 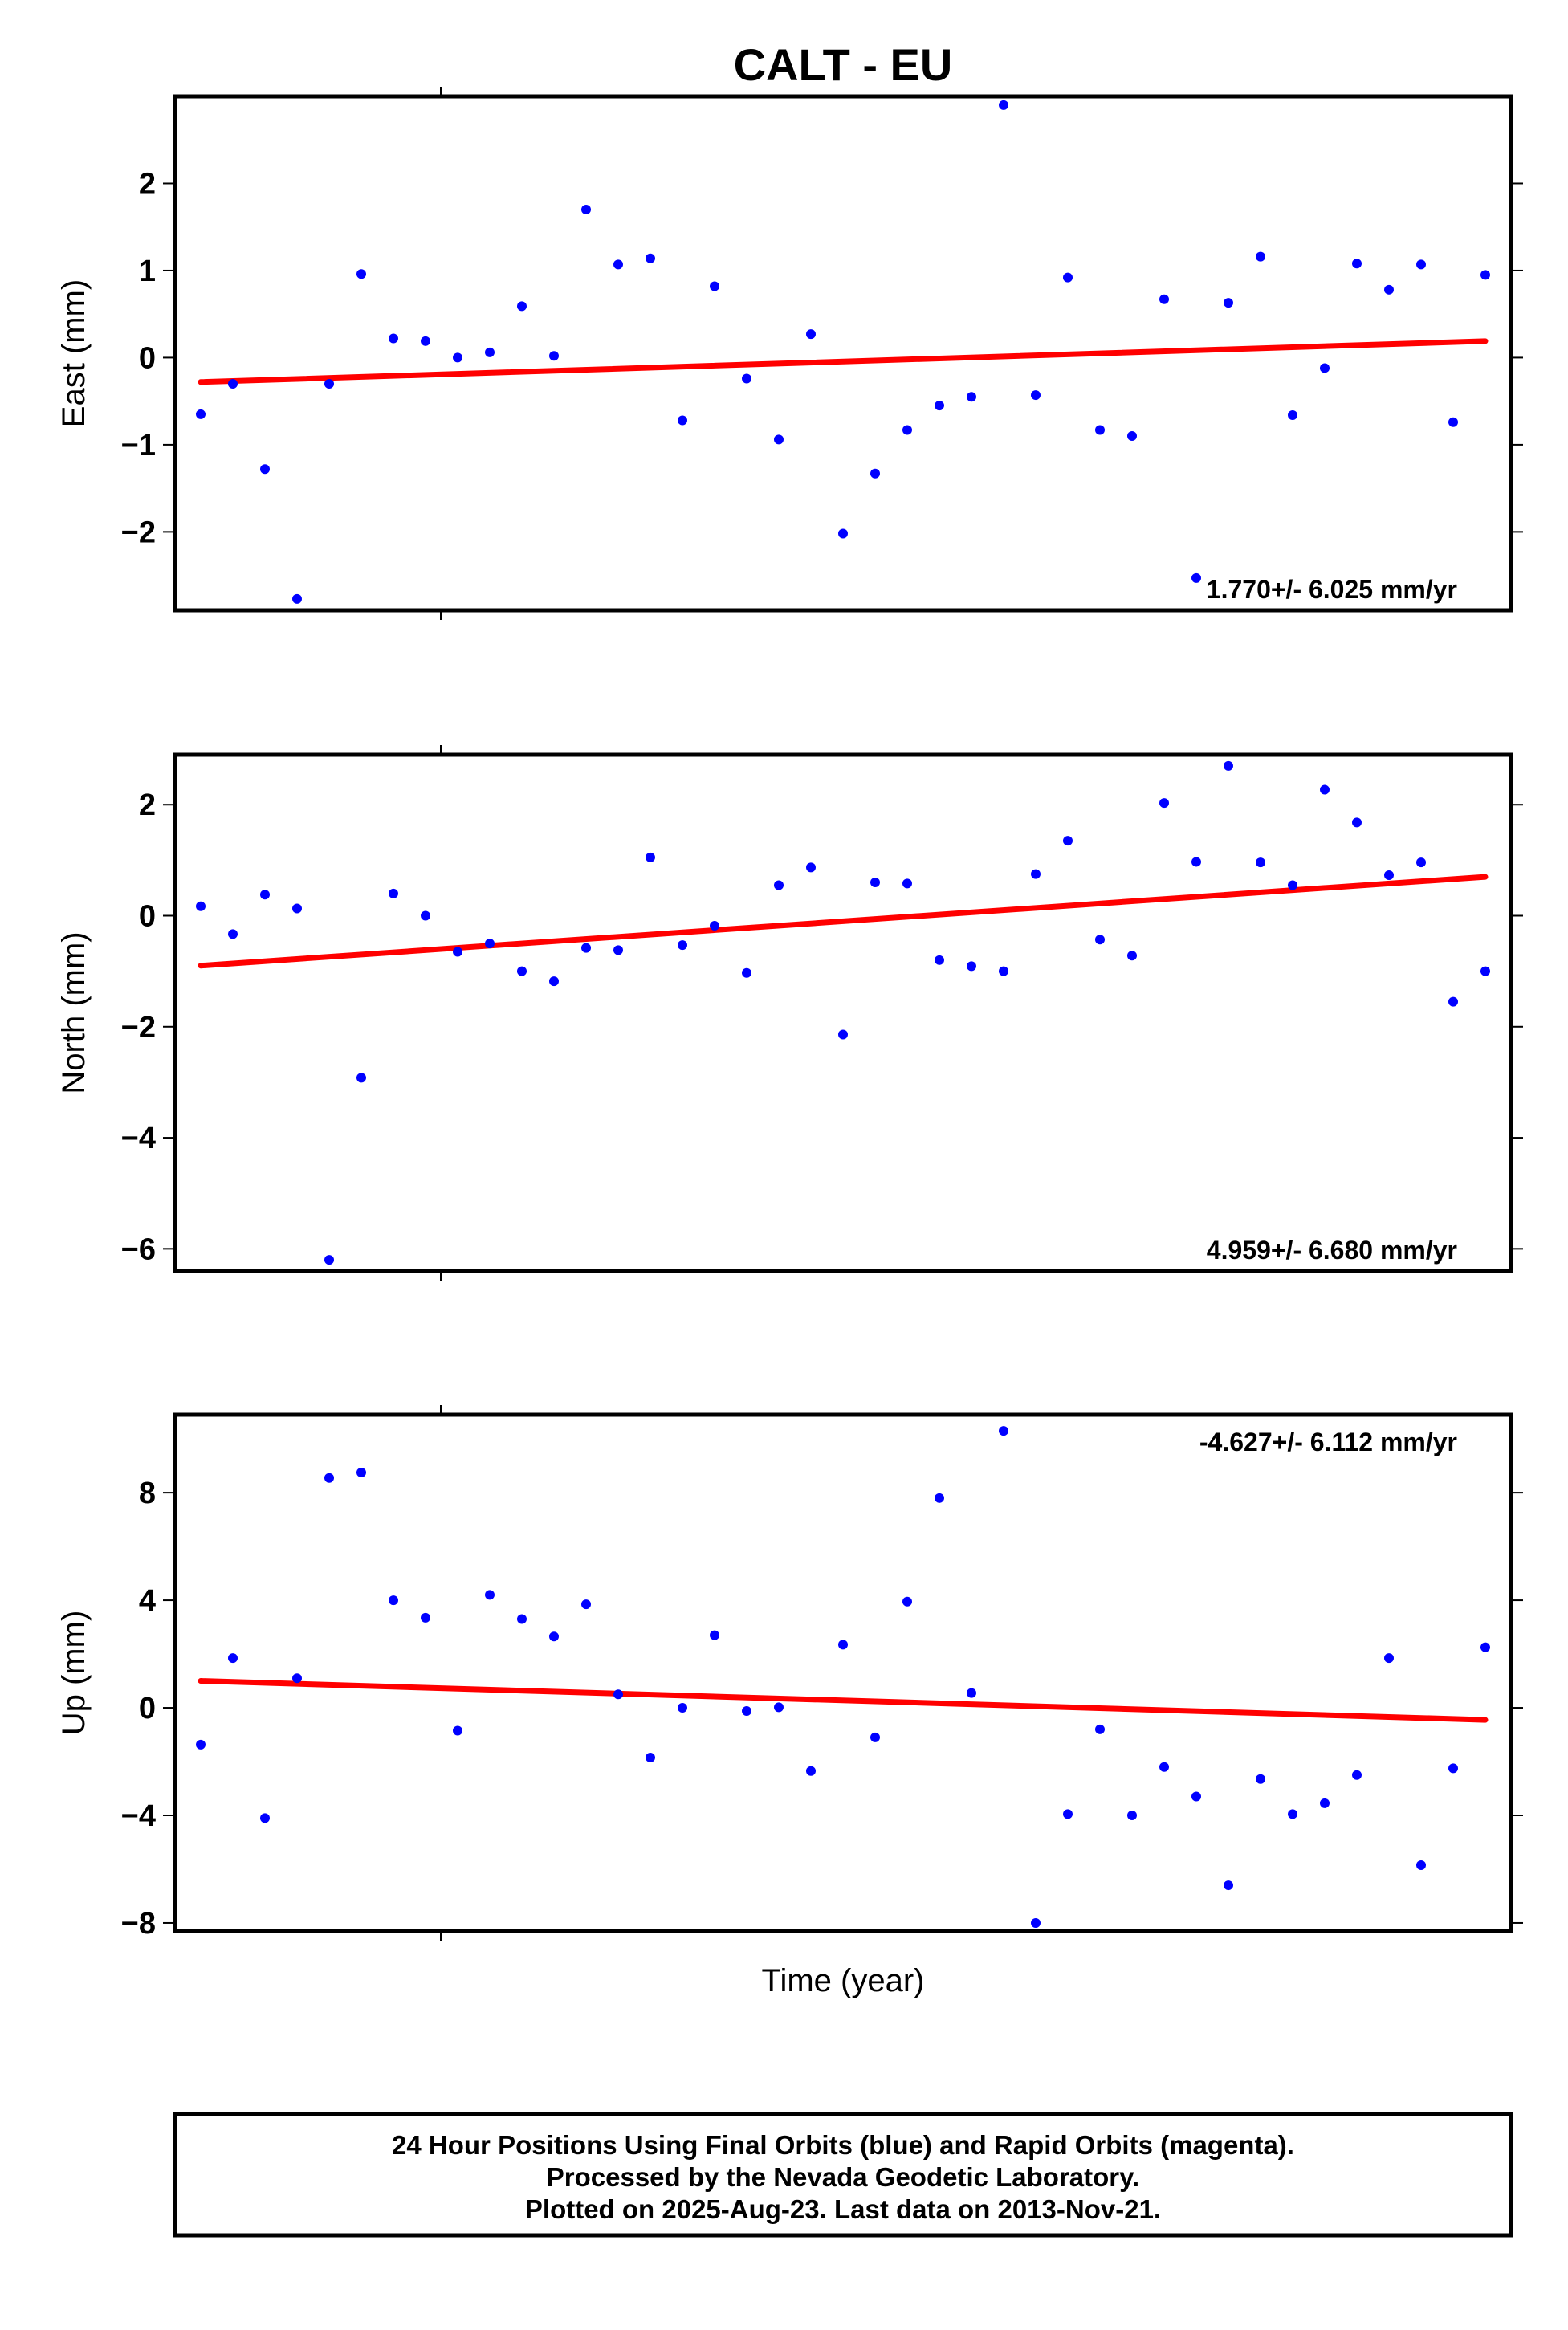 I want to click on y-tick-label: −4, so click(x=138, y=1138).